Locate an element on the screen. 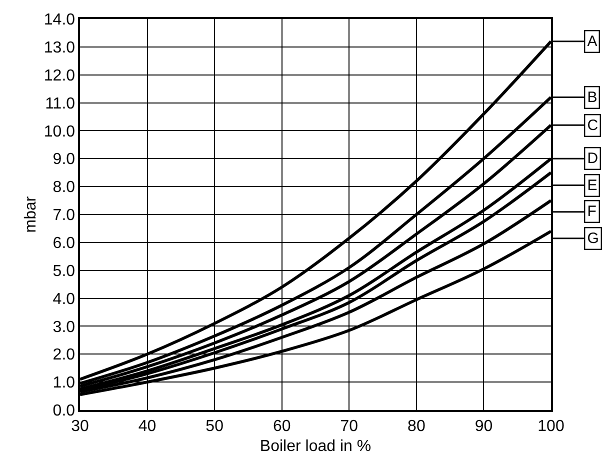 The height and width of the screenshot is (472, 613). y-tick-label: 5.0 is located at coordinates (64, 271).